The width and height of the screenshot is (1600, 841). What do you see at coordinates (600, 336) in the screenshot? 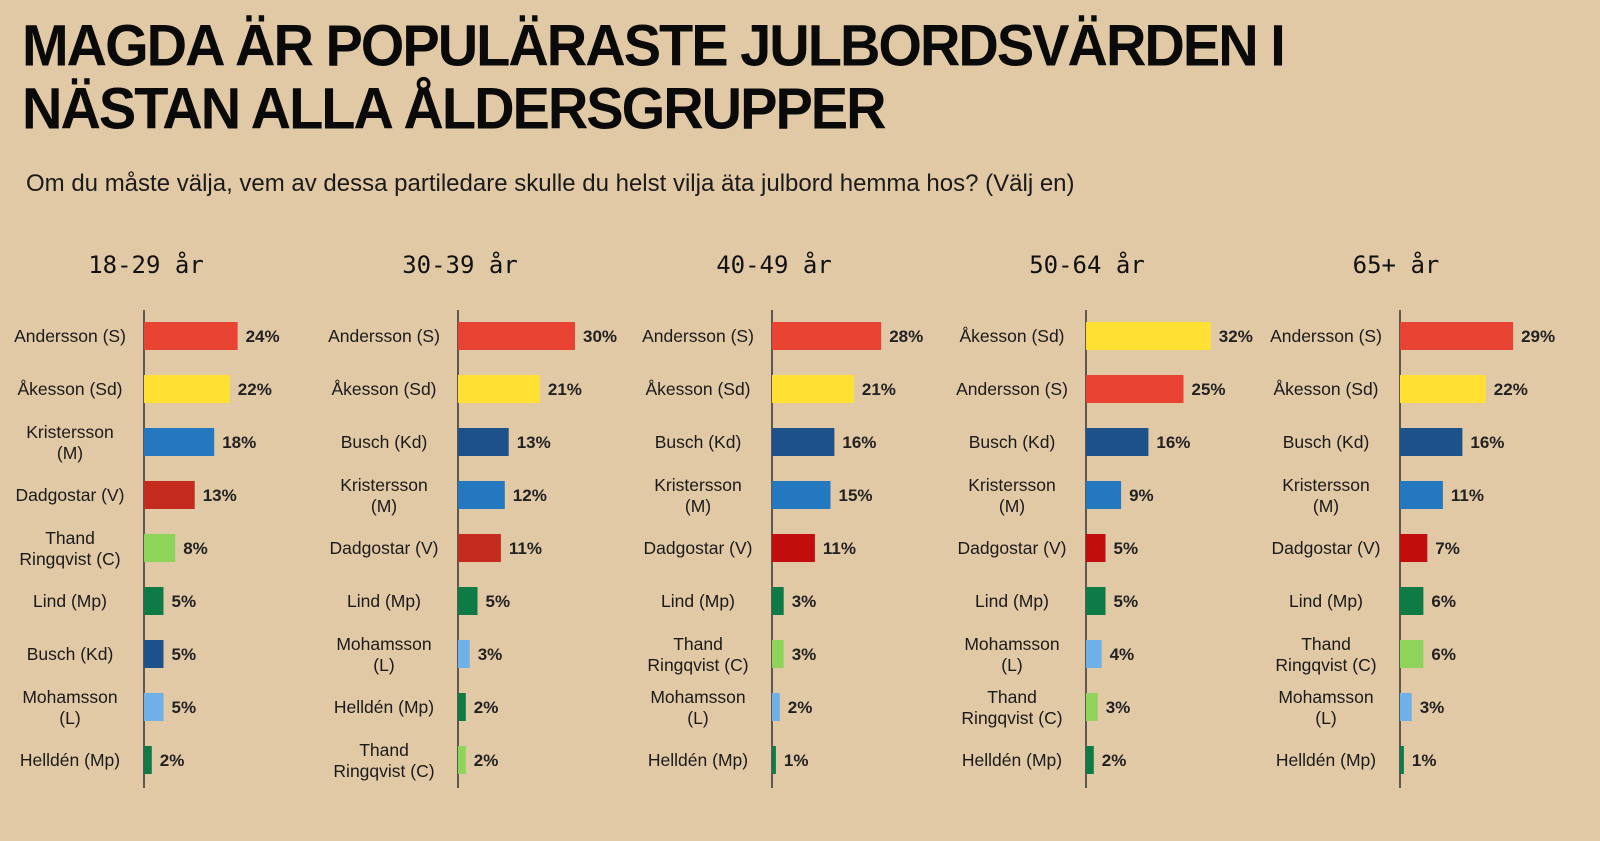
I see `value-label: 30%` at bounding box center [600, 336].